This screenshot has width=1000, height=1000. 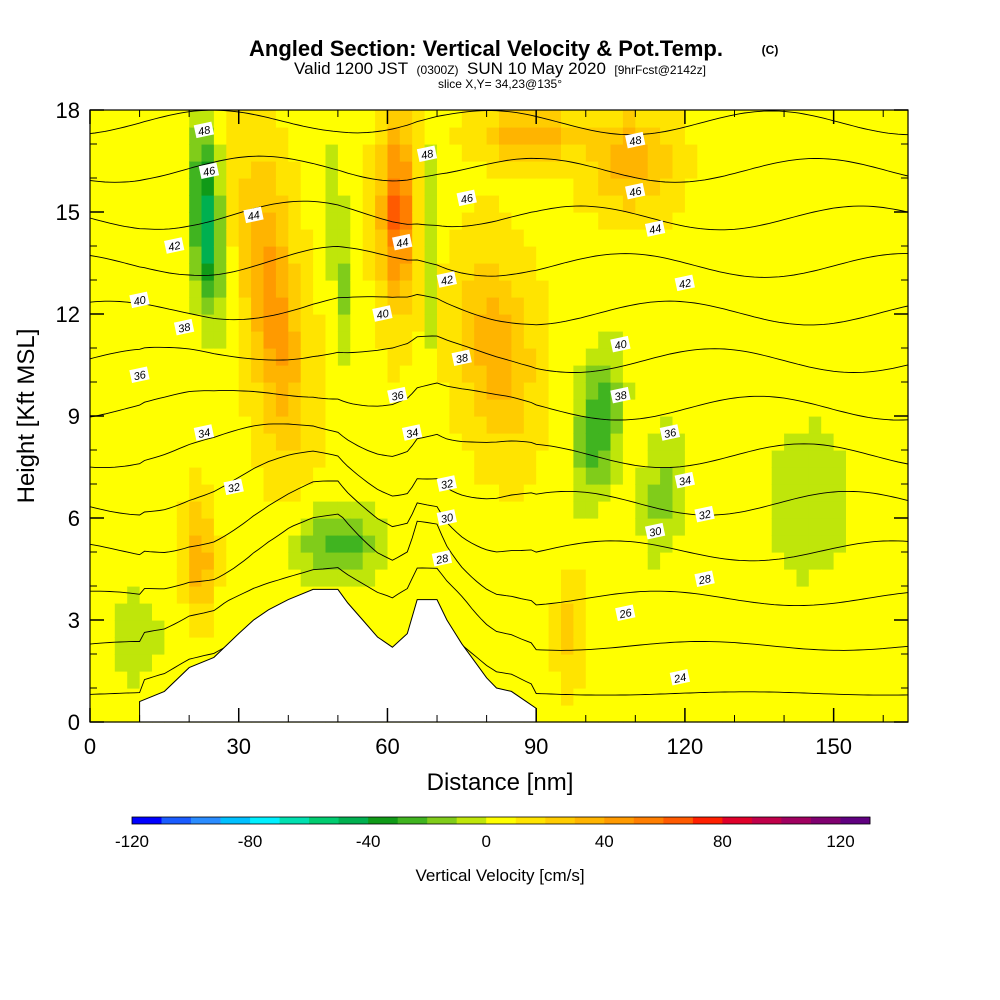 What do you see at coordinates (536, 68) in the screenshot?
I see `subtitle-date: SUN 10 May 2020` at bounding box center [536, 68].